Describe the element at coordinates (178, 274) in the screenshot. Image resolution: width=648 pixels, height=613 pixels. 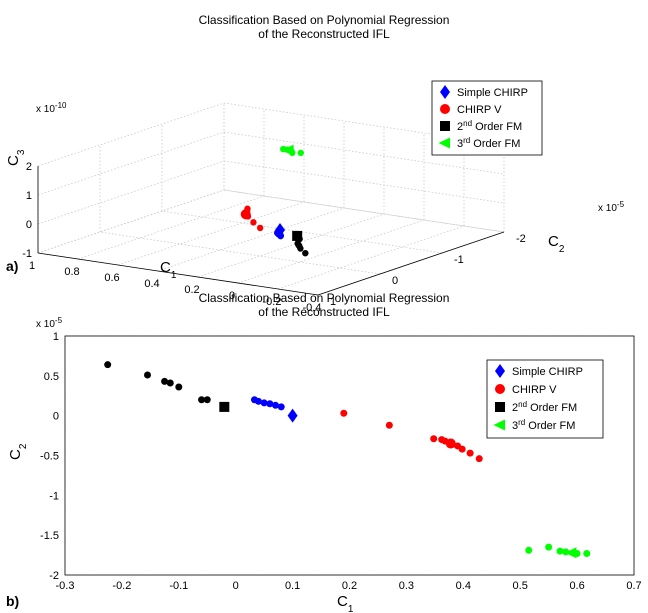
I see `panel-a-c1-axis` at that location.